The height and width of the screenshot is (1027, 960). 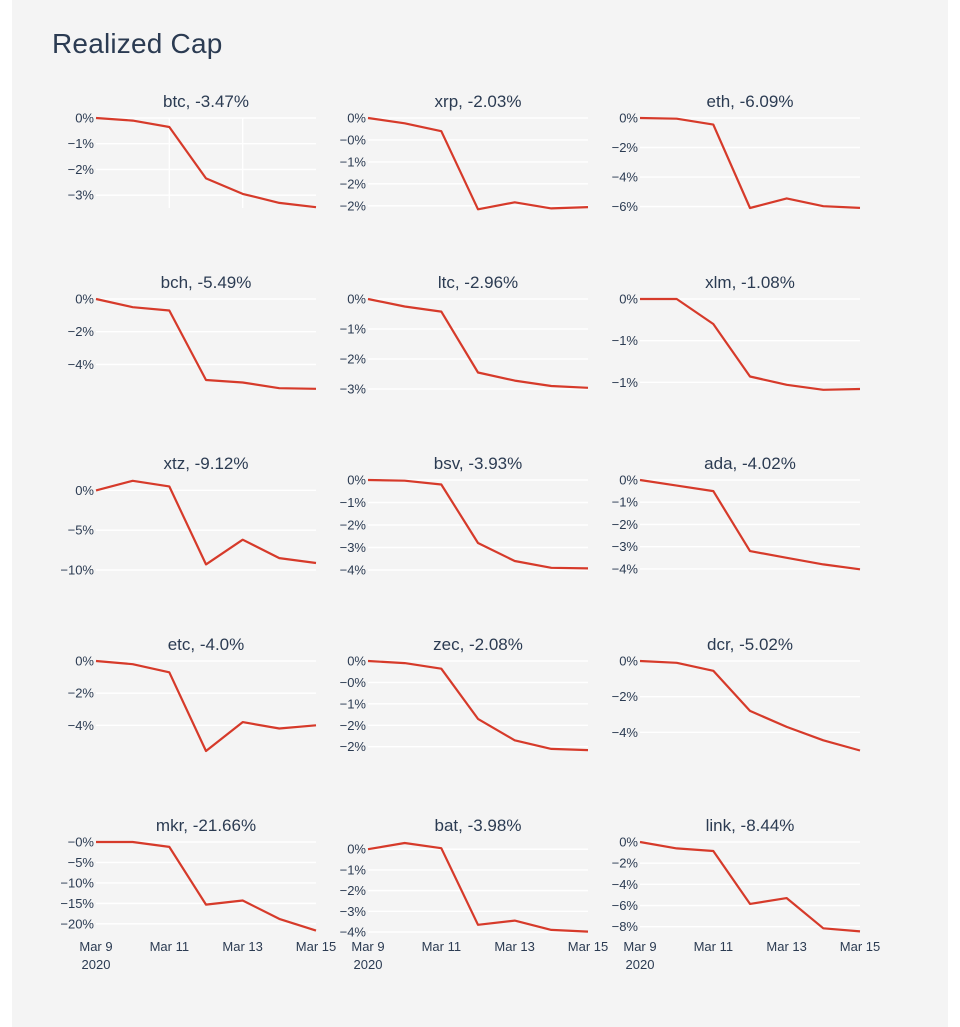 What do you see at coordinates (750, 705) in the screenshot?
I see `series-line-dcr` at bounding box center [750, 705].